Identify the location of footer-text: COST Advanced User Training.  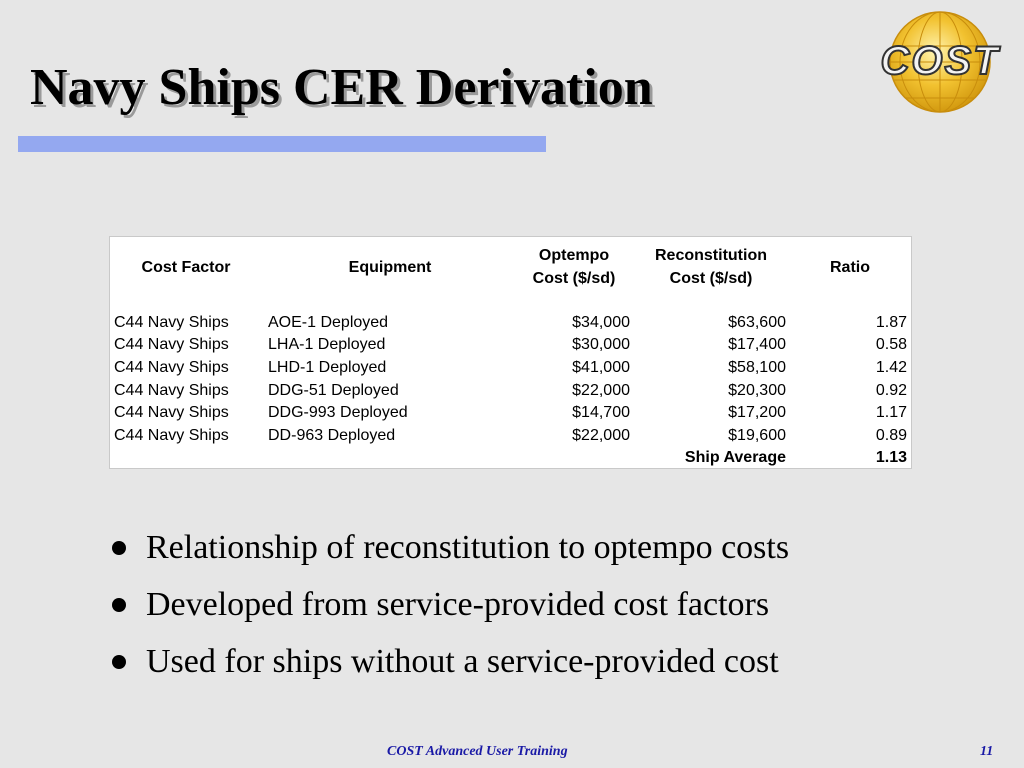
(477, 751).